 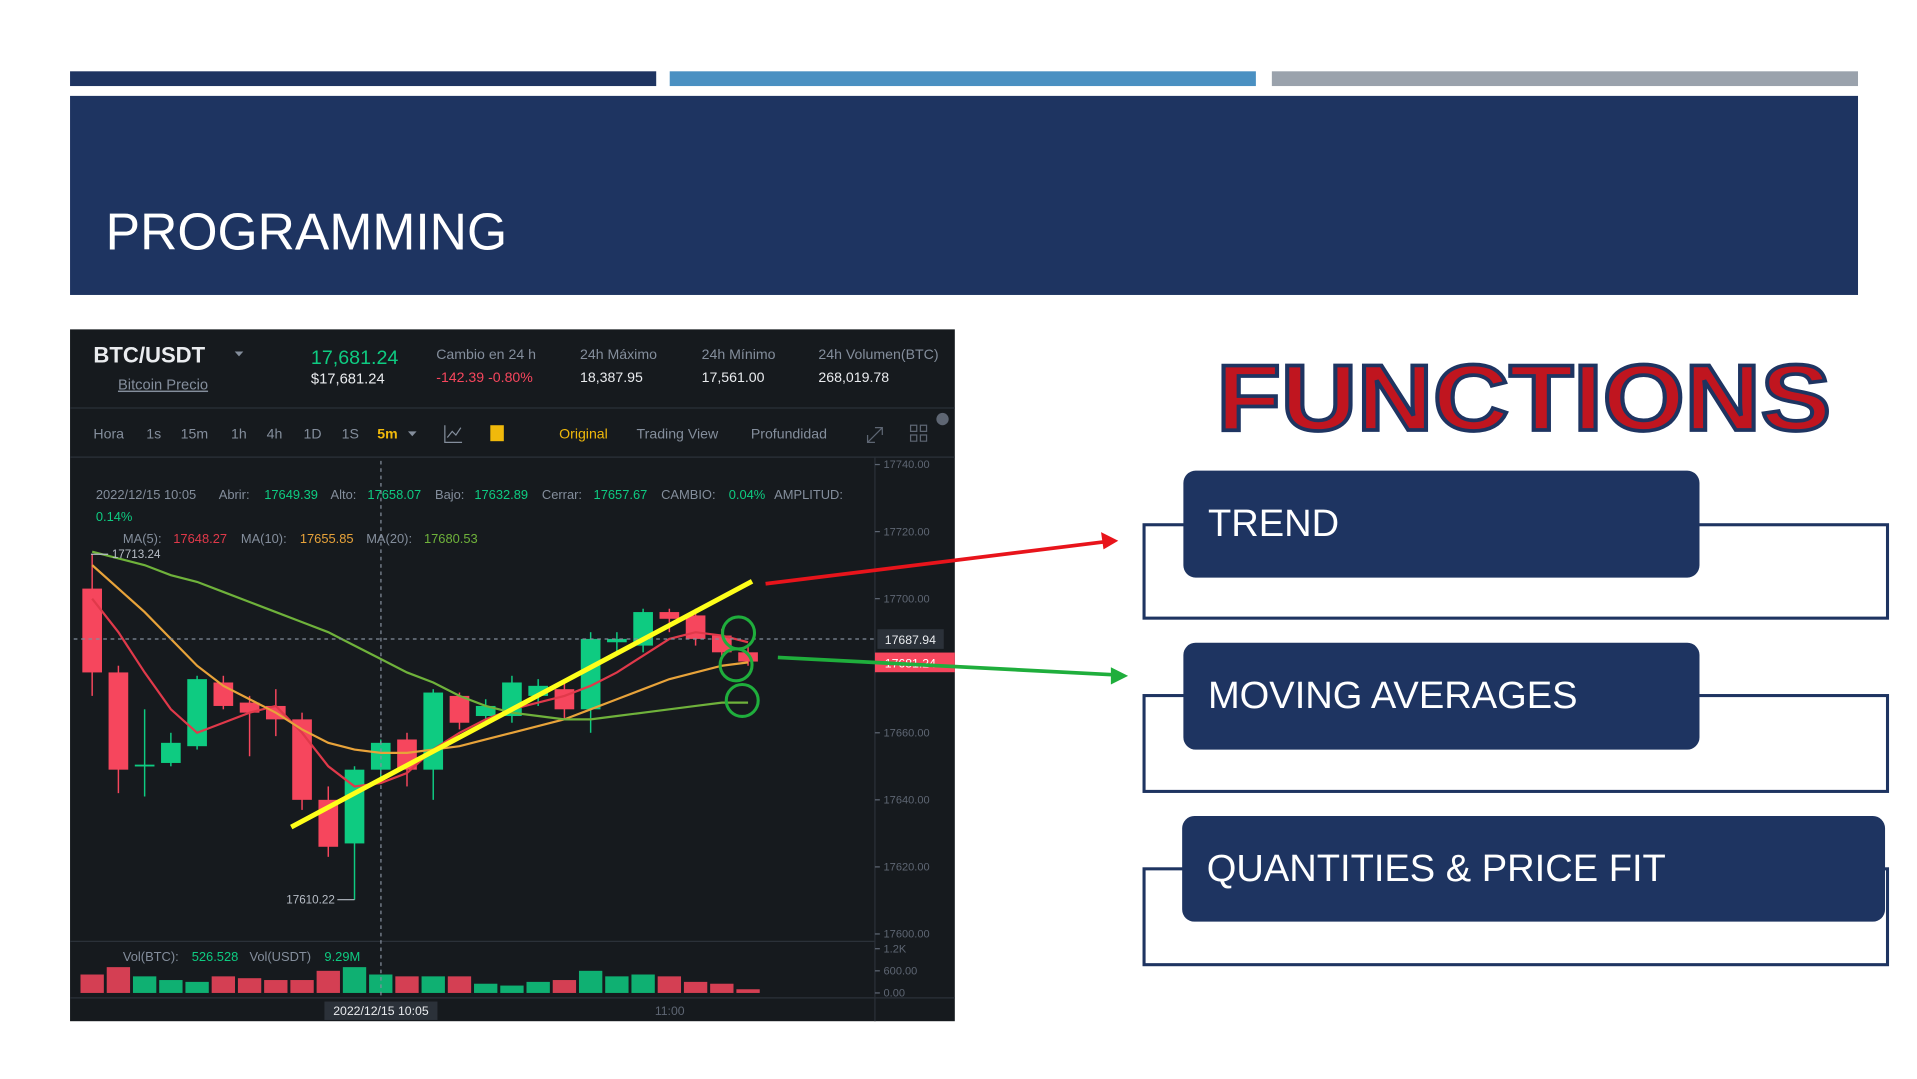 I want to click on timeframe: 1h, so click(x=239, y=434).